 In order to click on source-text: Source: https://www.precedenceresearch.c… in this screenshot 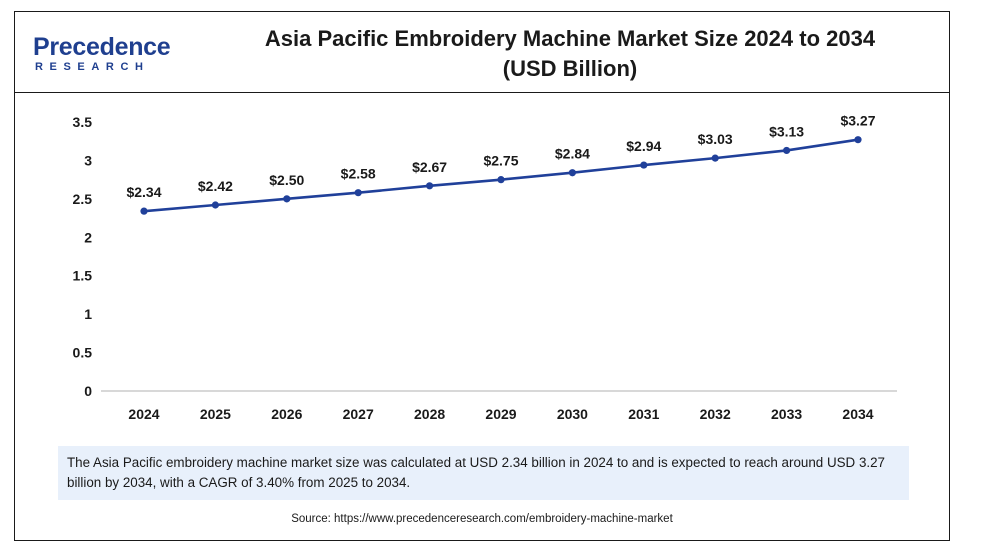, I will do `click(482, 519)`.